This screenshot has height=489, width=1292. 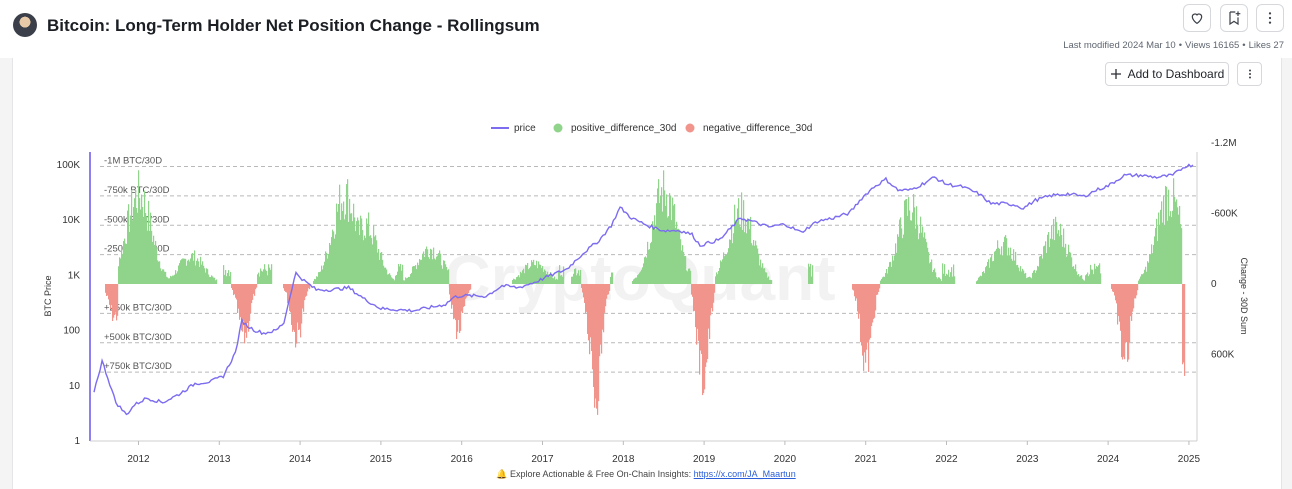 I want to click on legend-negative-label: negative_difference_30d, so click(x=757, y=128).